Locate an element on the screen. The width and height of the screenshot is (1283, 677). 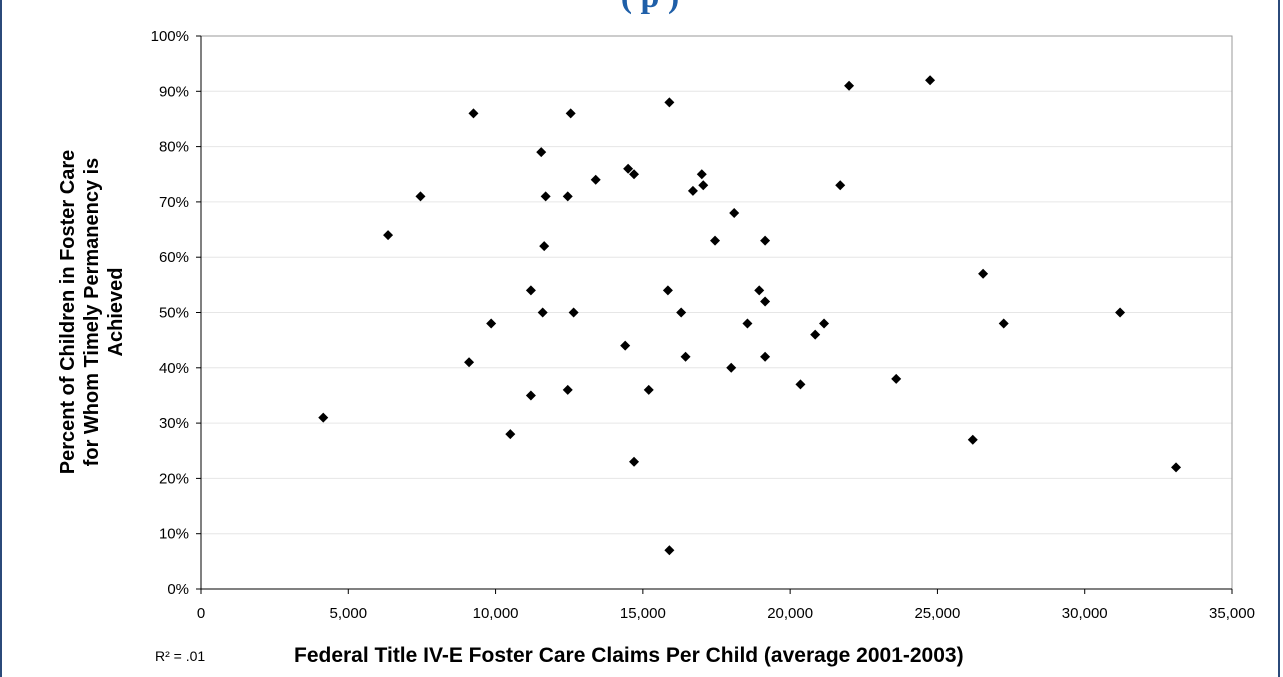
x-tick-label: 25,000 is located at coordinates (937, 613).